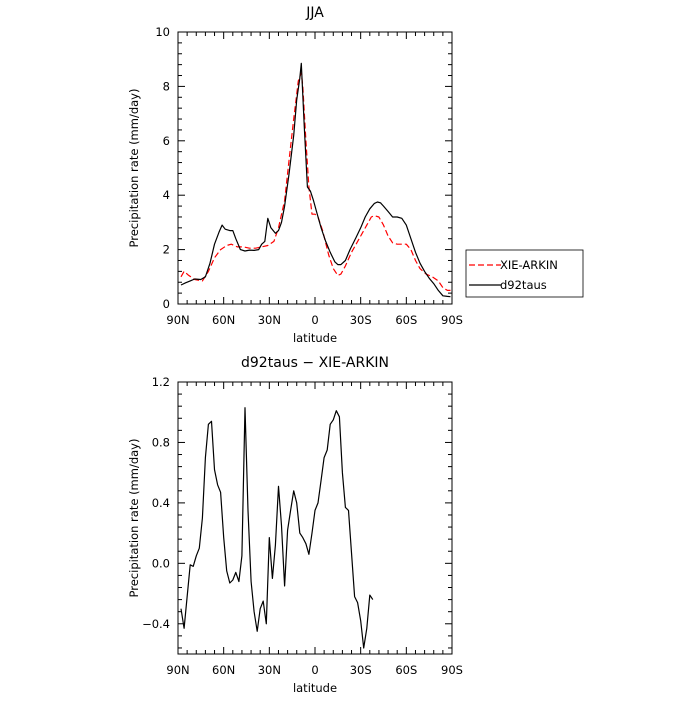  I want to click on legend: XIE-ARKIN d92taus, so click(524, 273).